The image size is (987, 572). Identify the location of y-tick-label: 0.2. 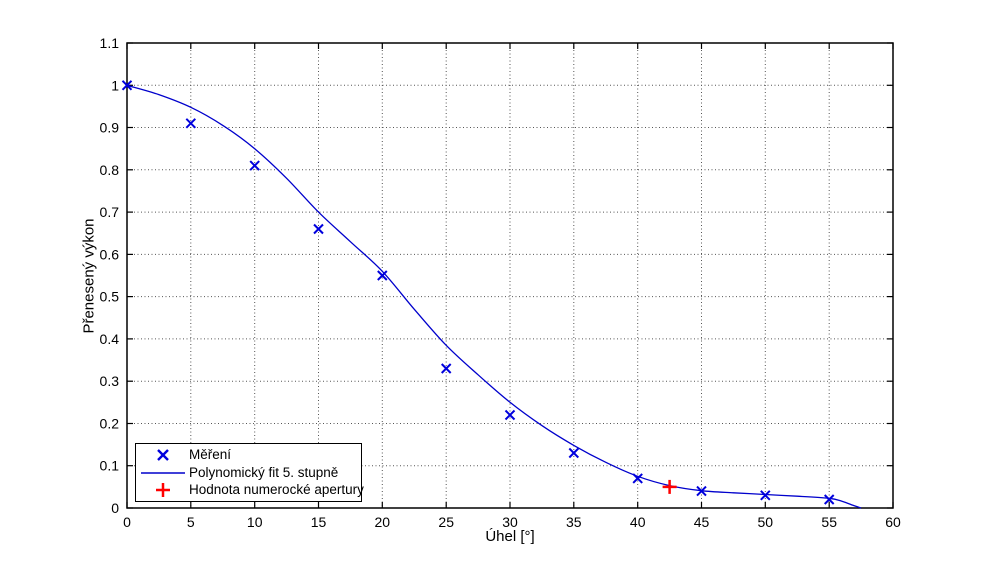
(110, 424).